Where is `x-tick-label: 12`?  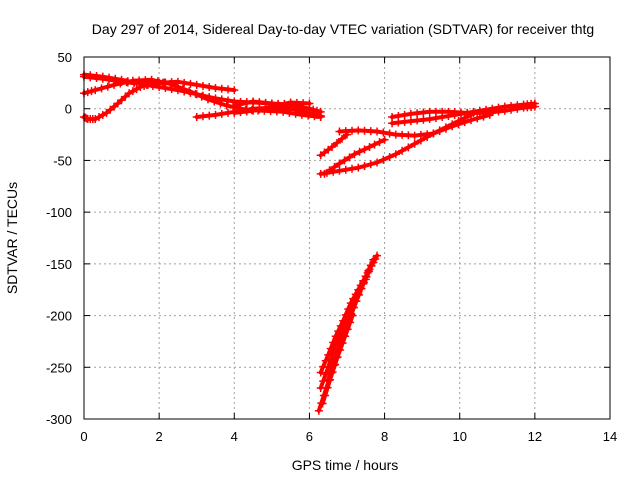
x-tick-label: 12 is located at coordinates (535, 436).